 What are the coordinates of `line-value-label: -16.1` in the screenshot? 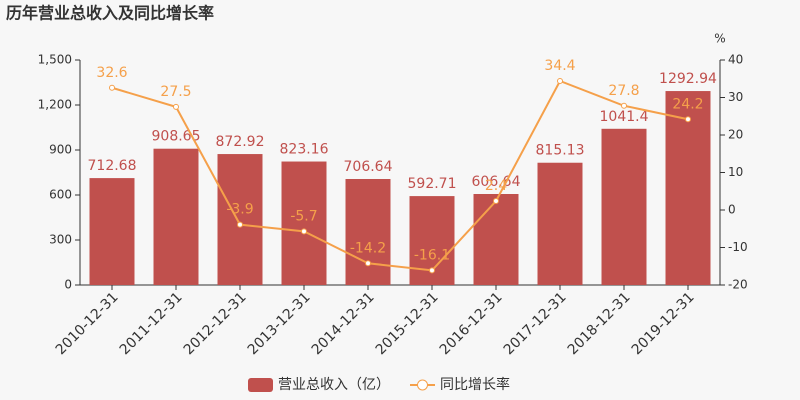 It's located at (432, 255).